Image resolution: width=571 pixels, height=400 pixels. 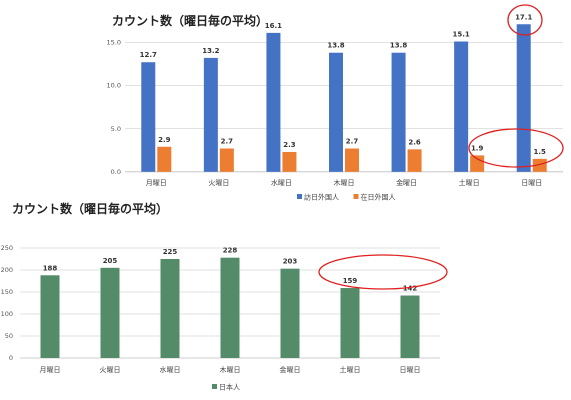 I want to click on data-label-訪日外国人-土曜日: 15.1, so click(x=461, y=35).